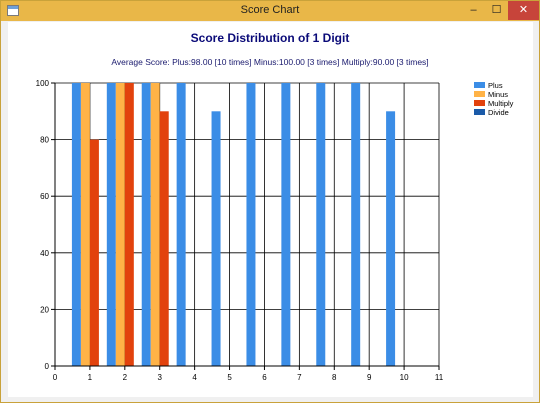 Image resolution: width=540 pixels, height=403 pixels. Describe the element at coordinates (479, 85) in the screenshot. I see `legend-swatch-plus` at that location.